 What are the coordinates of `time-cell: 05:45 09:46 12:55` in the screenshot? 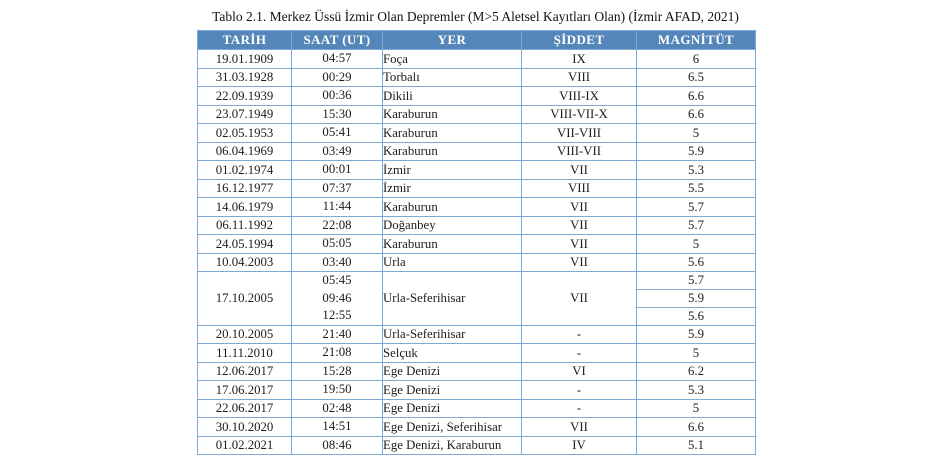 It's located at (337, 298).